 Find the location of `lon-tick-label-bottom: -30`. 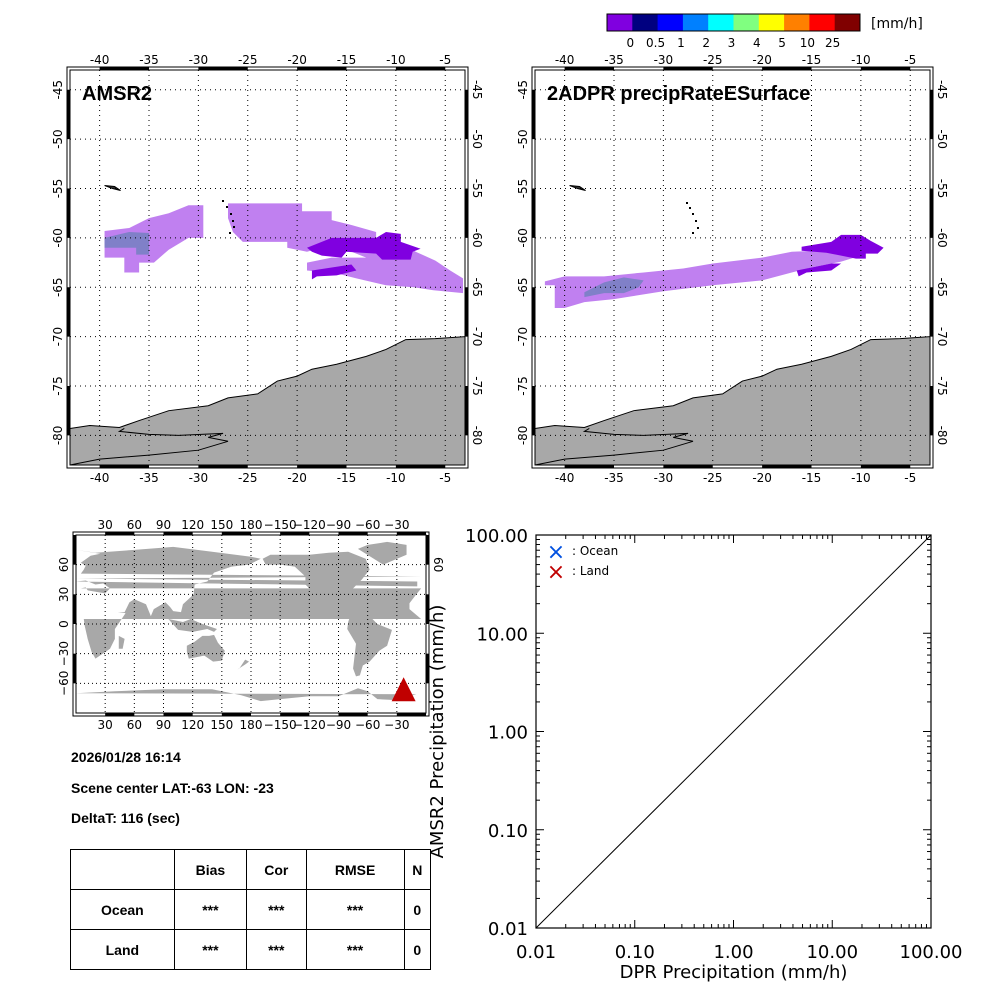

lon-tick-label-bottom: -30 is located at coordinates (199, 478).